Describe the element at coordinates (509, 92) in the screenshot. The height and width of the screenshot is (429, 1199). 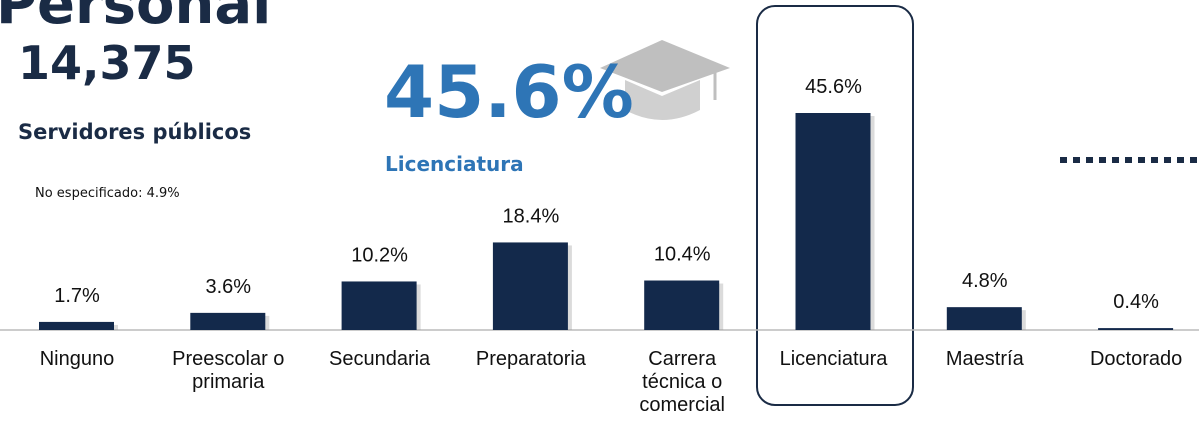
I see `highlight-value: 45.6%` at that location.